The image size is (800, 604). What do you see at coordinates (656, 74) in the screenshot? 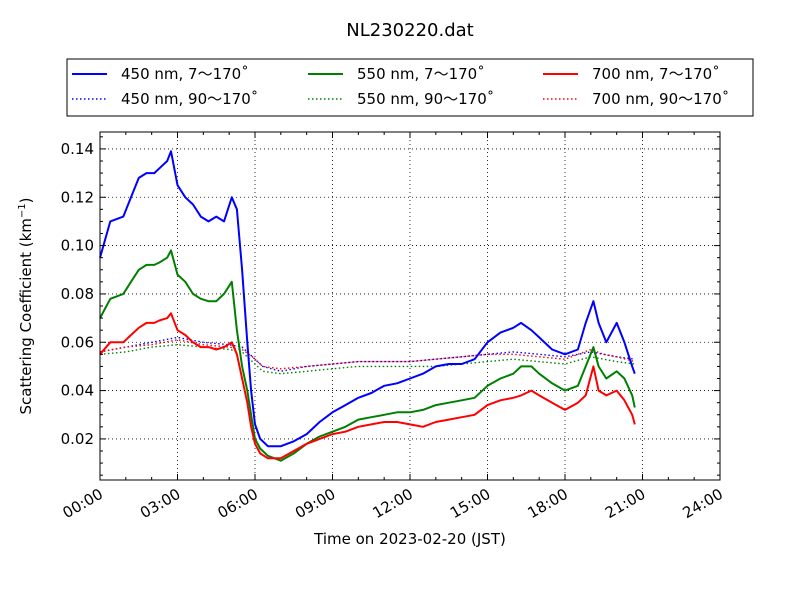
I see `legend-label: 700 nm, 7～170˚` at bounding box center [656, 74].